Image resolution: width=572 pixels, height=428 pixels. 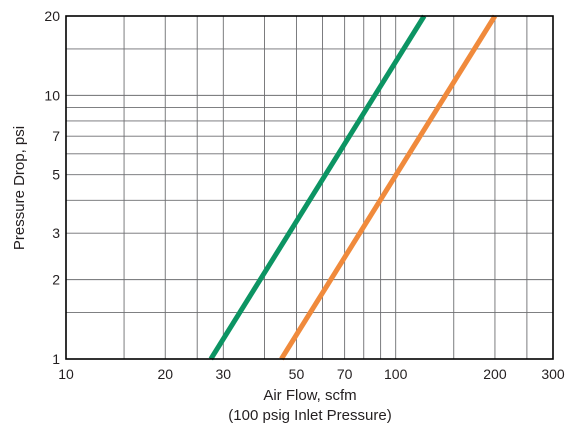 I want to click on x-tick-label: 70, so click(x=345, y=374).